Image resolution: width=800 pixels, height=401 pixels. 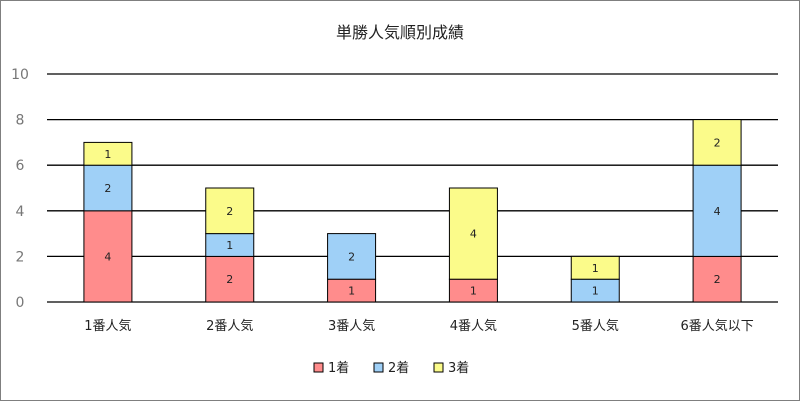 I want to click on y-tick-label: 2, so click(x=20, y=257).